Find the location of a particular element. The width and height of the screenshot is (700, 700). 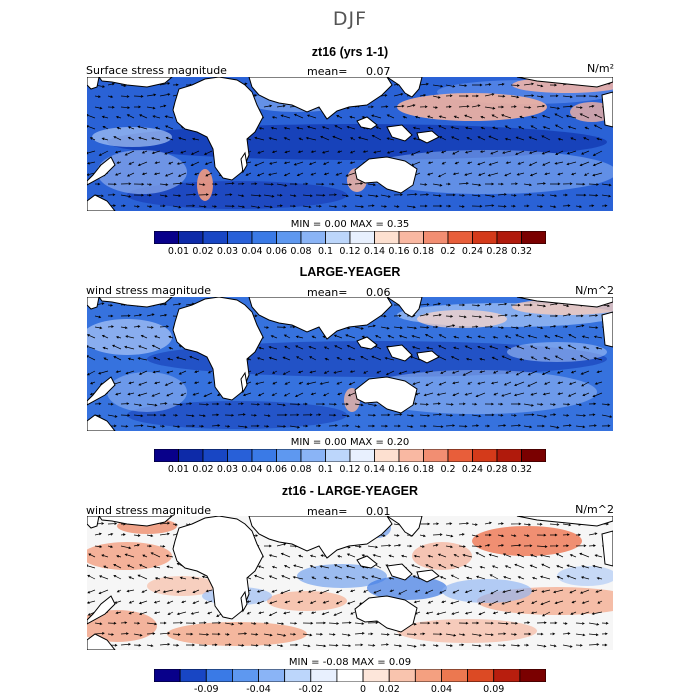

colorbar-tick-label: 0.28 is located at coordinates (497, 469).